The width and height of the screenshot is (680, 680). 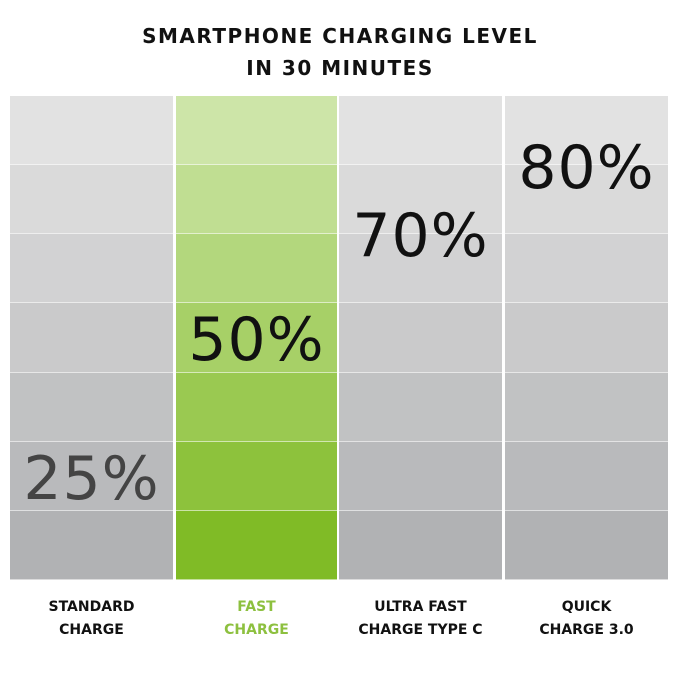 I want to click on category-label: STANDARD CHARGE, so click(x=91, y=618).